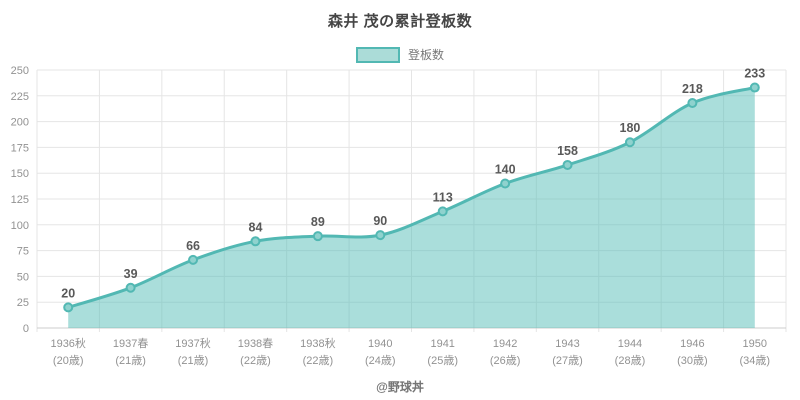 This screenshot has height=400, width=800. Describe the element at coordinates (20, 148) in the screenshot. I see `y-tick-label: 175` at that location.